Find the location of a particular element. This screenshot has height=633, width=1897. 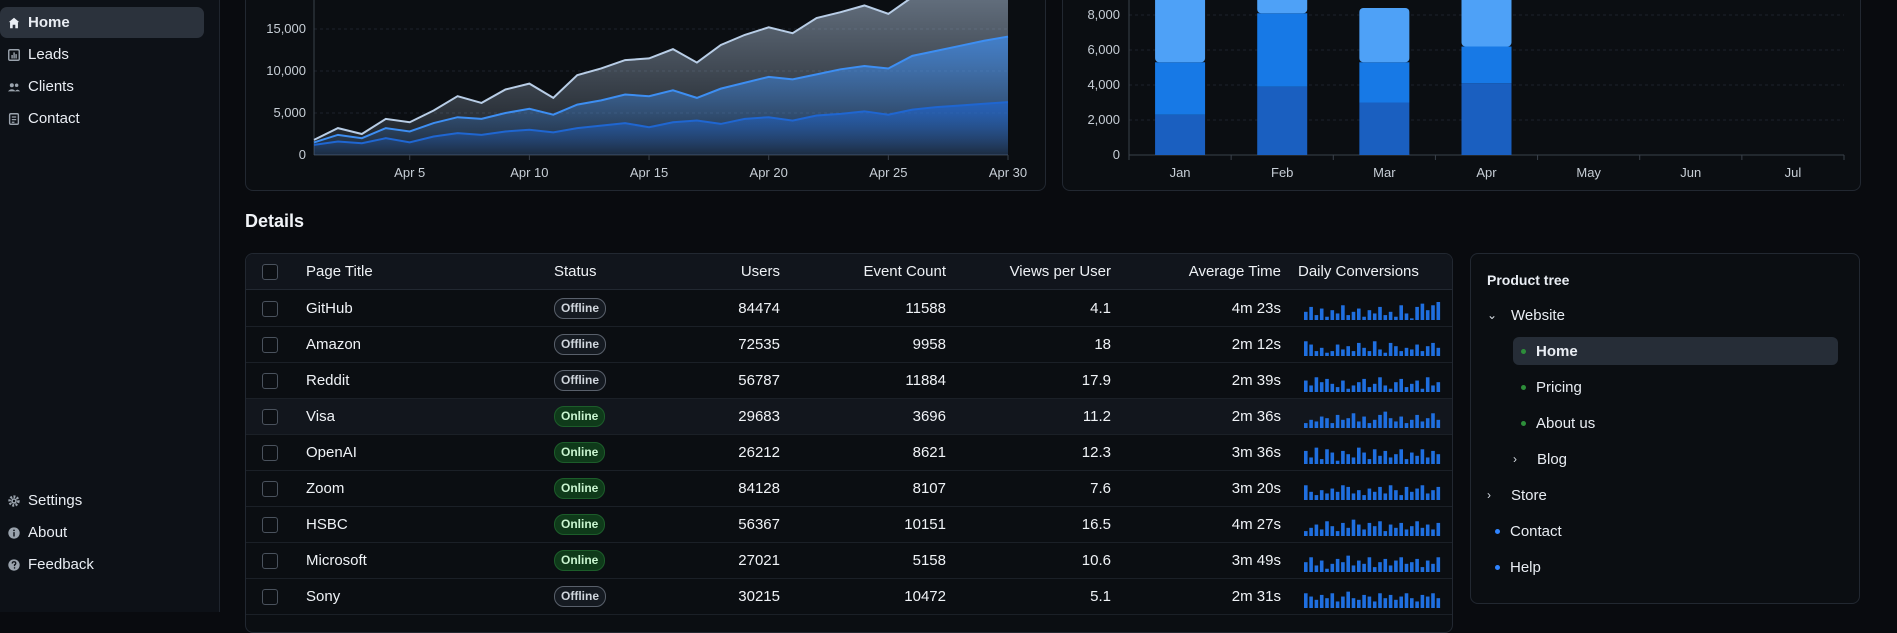

tree-item-contact: Contact is located at coordinates (1528, 531).